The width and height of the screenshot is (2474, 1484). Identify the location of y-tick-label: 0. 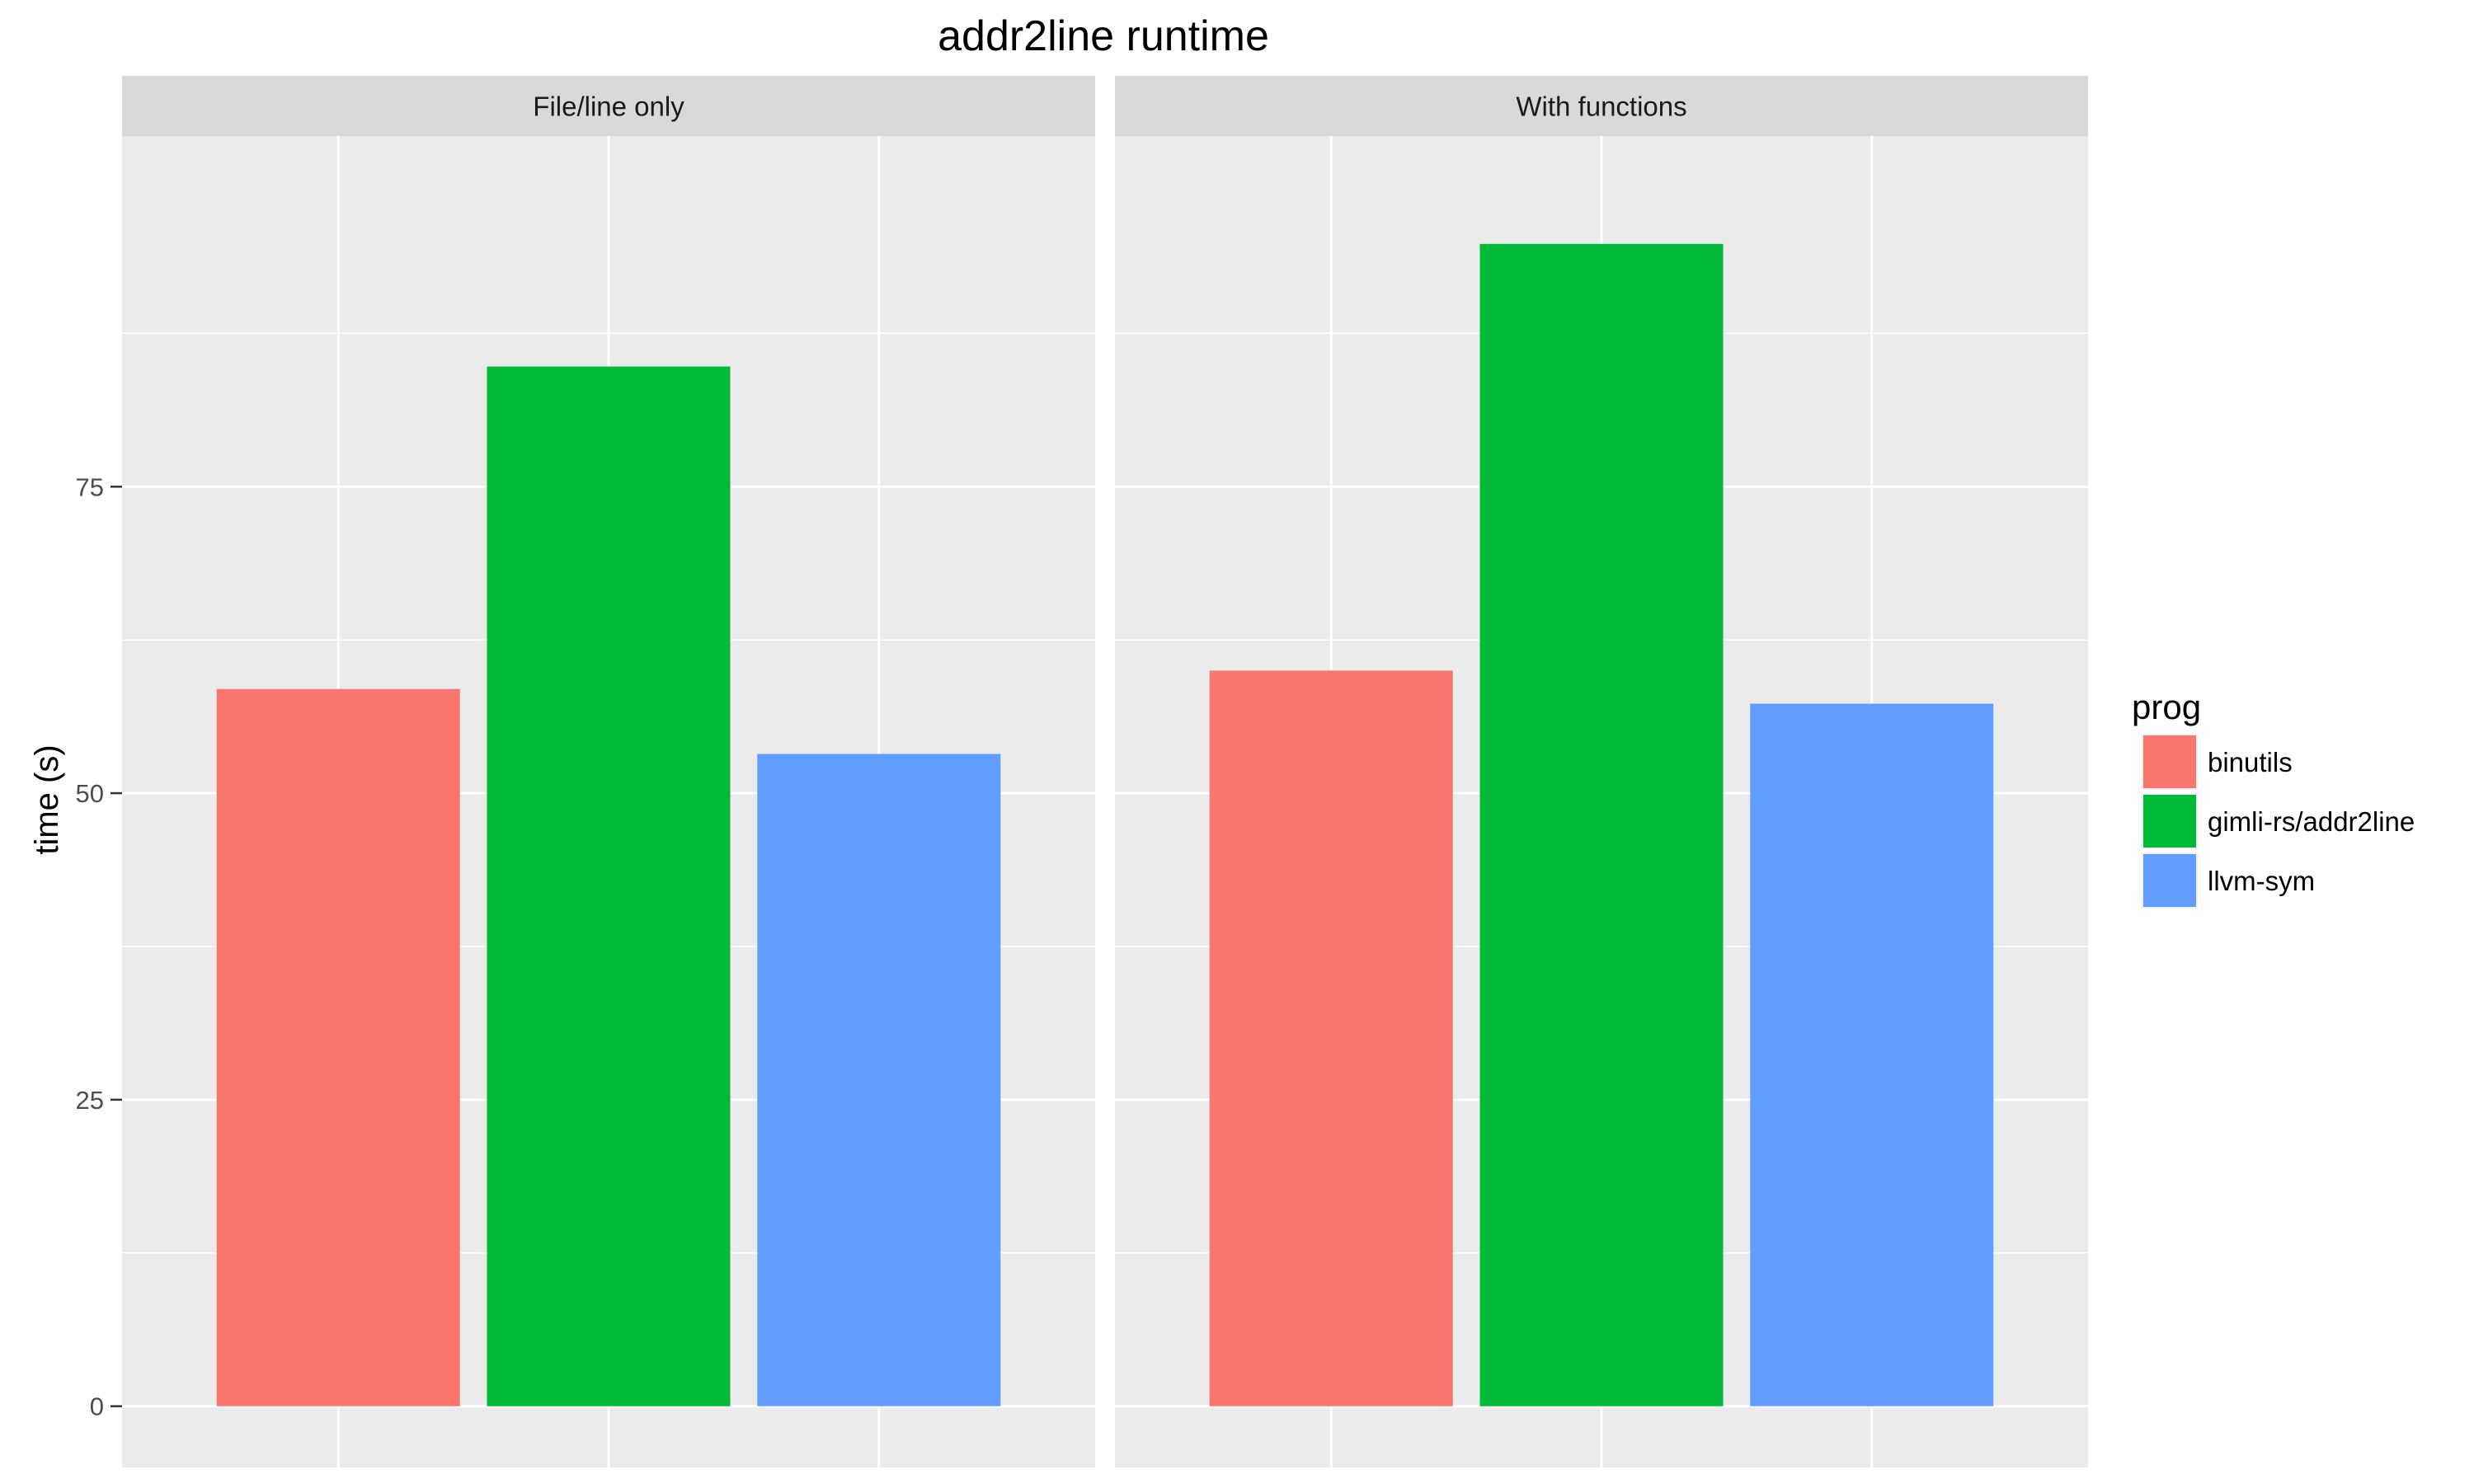
(97, 1406).